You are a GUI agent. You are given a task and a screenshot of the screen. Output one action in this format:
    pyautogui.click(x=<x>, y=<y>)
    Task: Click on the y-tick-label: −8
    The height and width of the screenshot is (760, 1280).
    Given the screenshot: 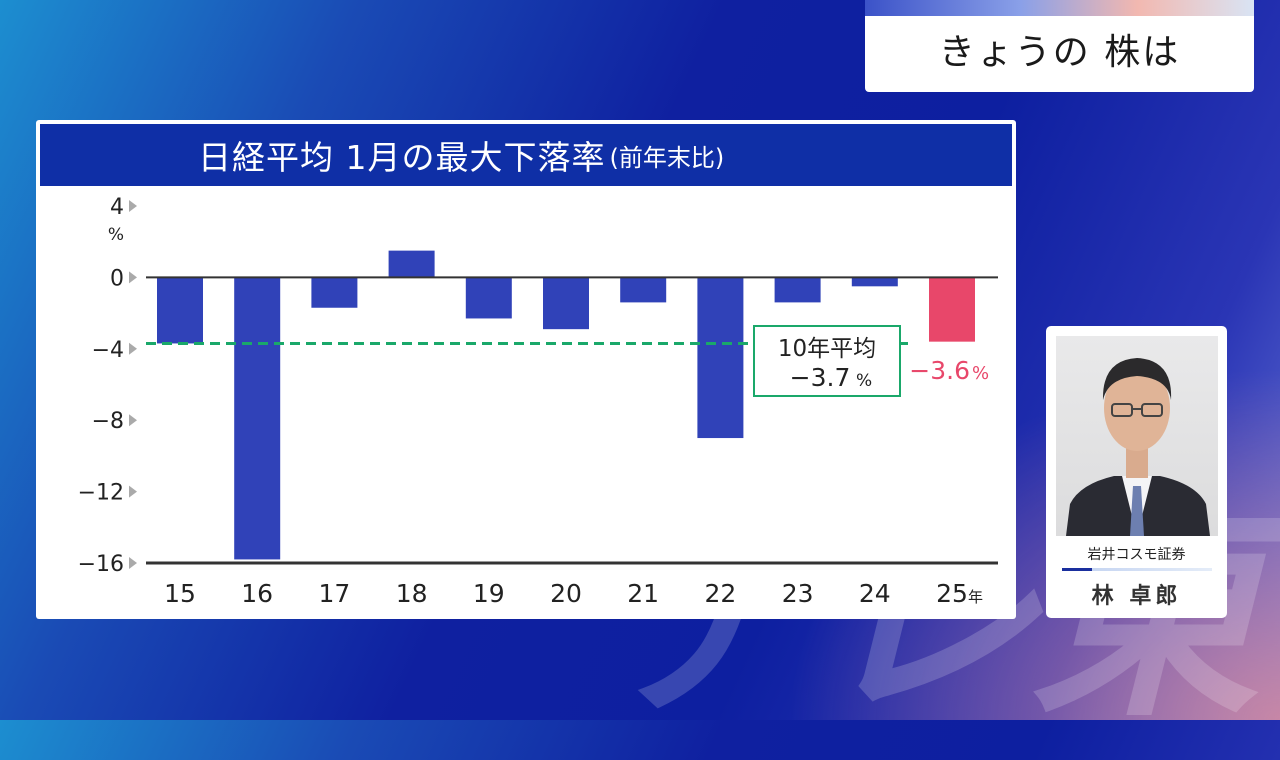 What is the action you would take?
    pyautogui.click(x=108, y=421)
    